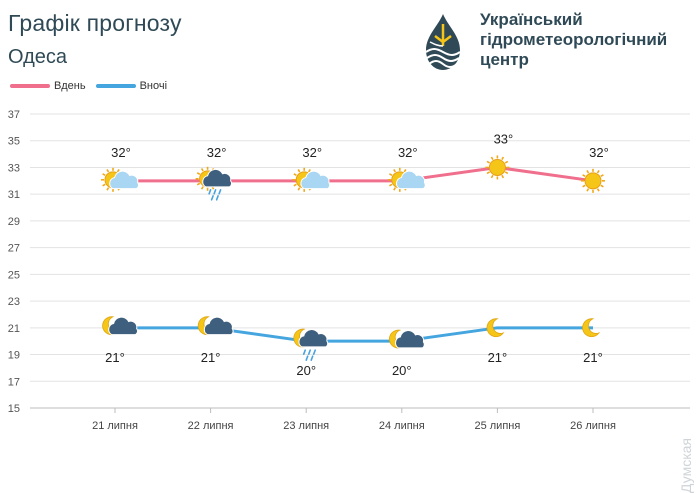 The image size is (700, 493). Describe the element at coordinates (14, 168) in the screenshot. I see `y-tick-label: 33` at that location.